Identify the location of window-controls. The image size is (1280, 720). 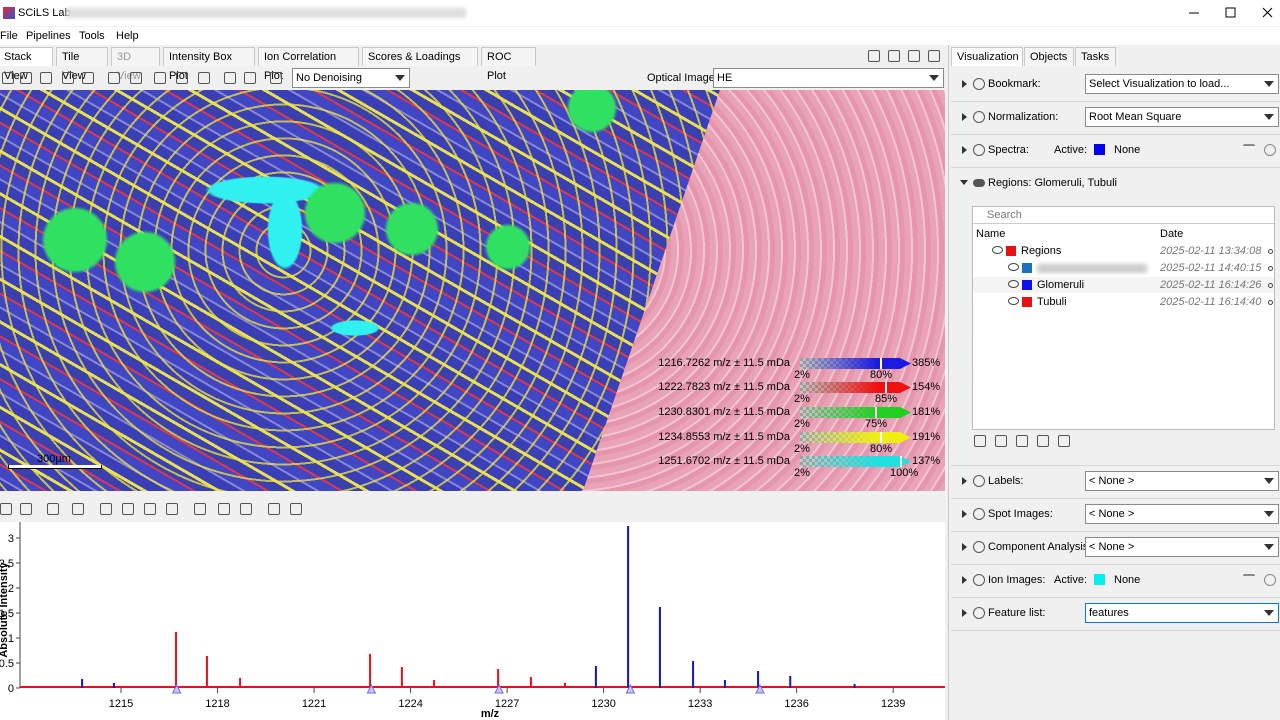
(1230, 13).